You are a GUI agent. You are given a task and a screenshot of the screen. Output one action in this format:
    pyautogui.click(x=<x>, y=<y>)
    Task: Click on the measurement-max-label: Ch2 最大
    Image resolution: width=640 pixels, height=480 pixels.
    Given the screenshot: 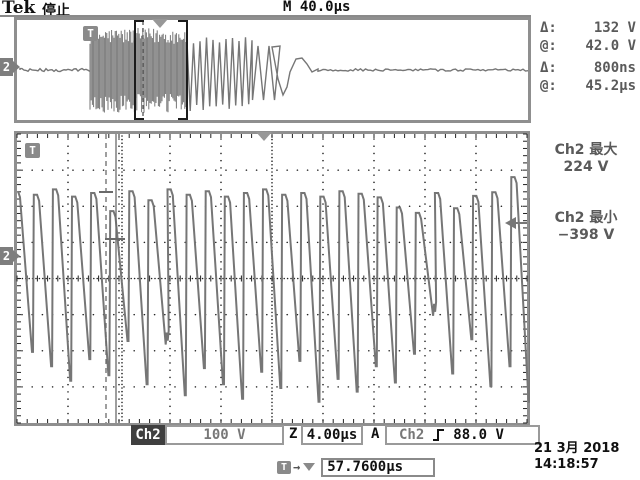 What is the action you would take?
    pyautogui.click(x=586, y=150)
    